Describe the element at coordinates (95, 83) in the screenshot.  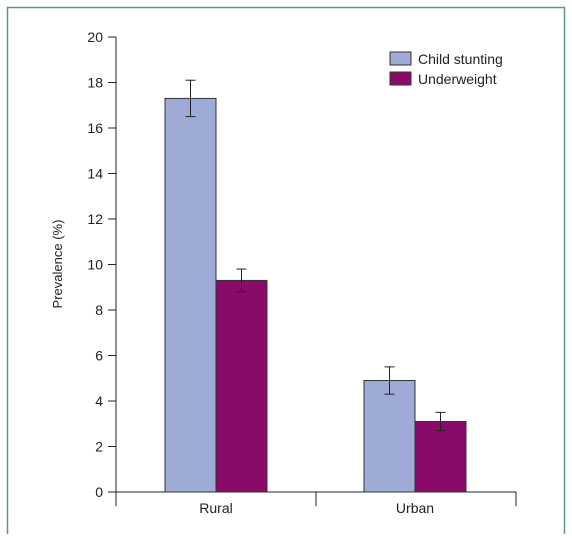
I see `y-tick-label: 18` at that location.